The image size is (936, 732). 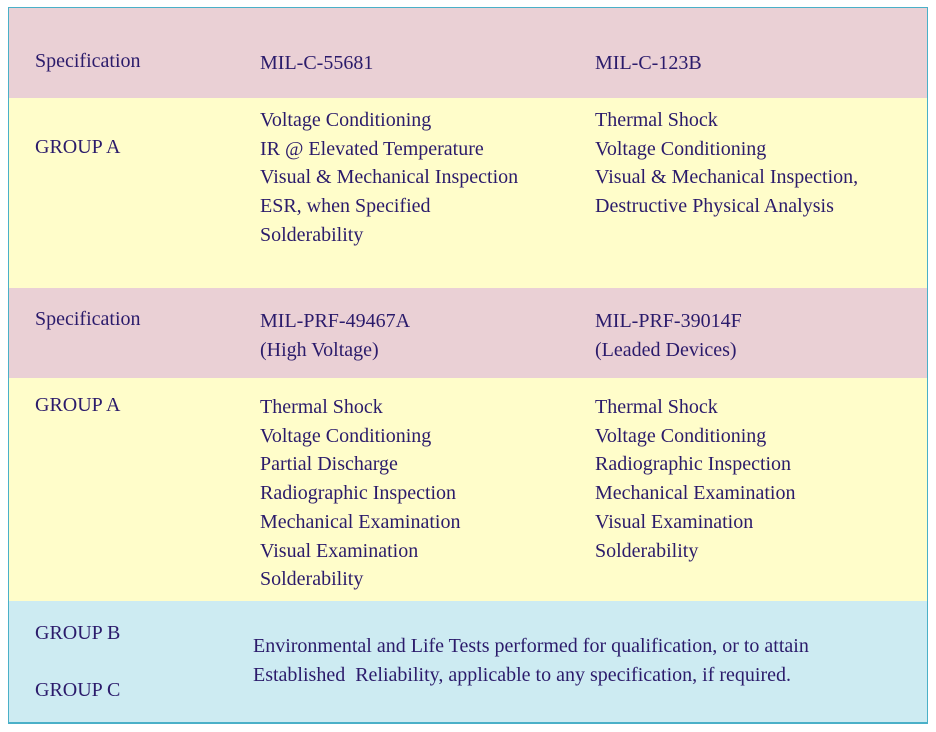 I want to click on cell-line: Visual & Mechanical Inspection,, so click(x=727, y=177).